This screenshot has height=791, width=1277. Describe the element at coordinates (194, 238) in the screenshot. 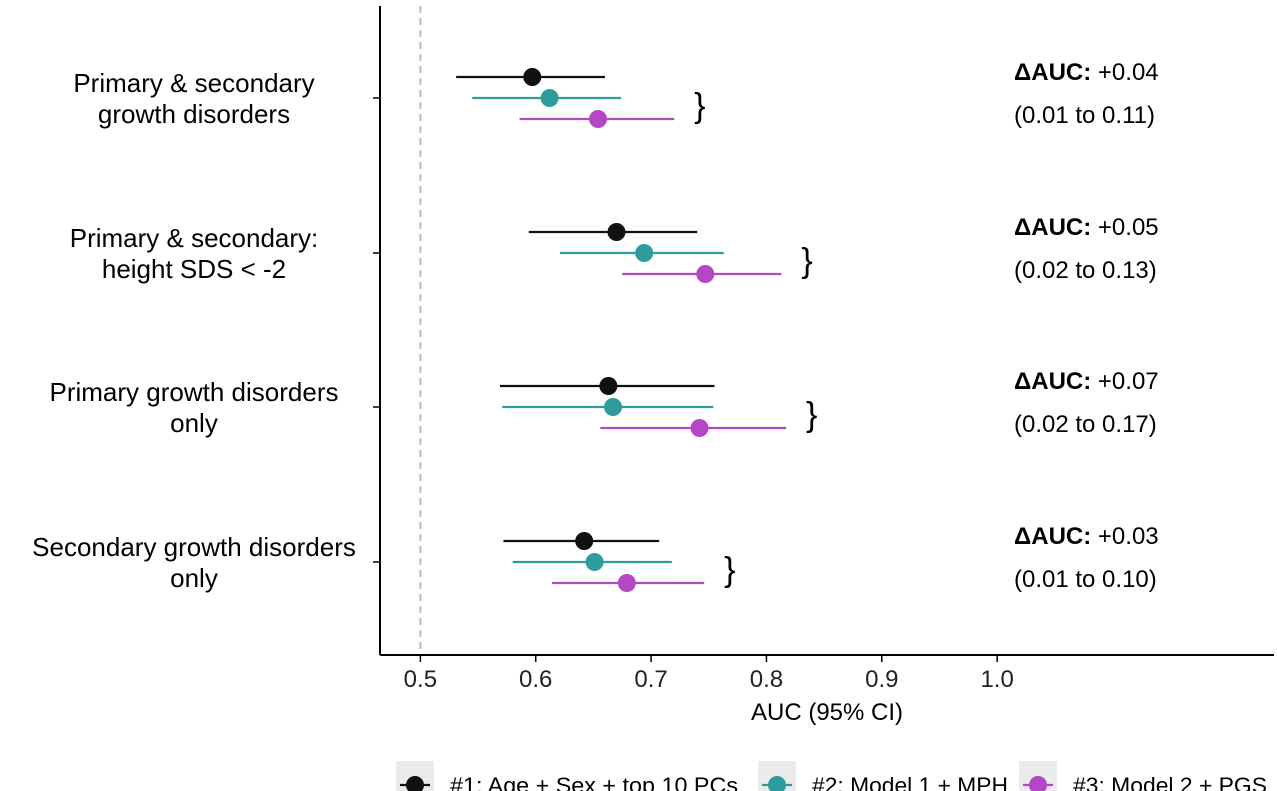

I see `group-label-line: Primary & secondary:` at that location.